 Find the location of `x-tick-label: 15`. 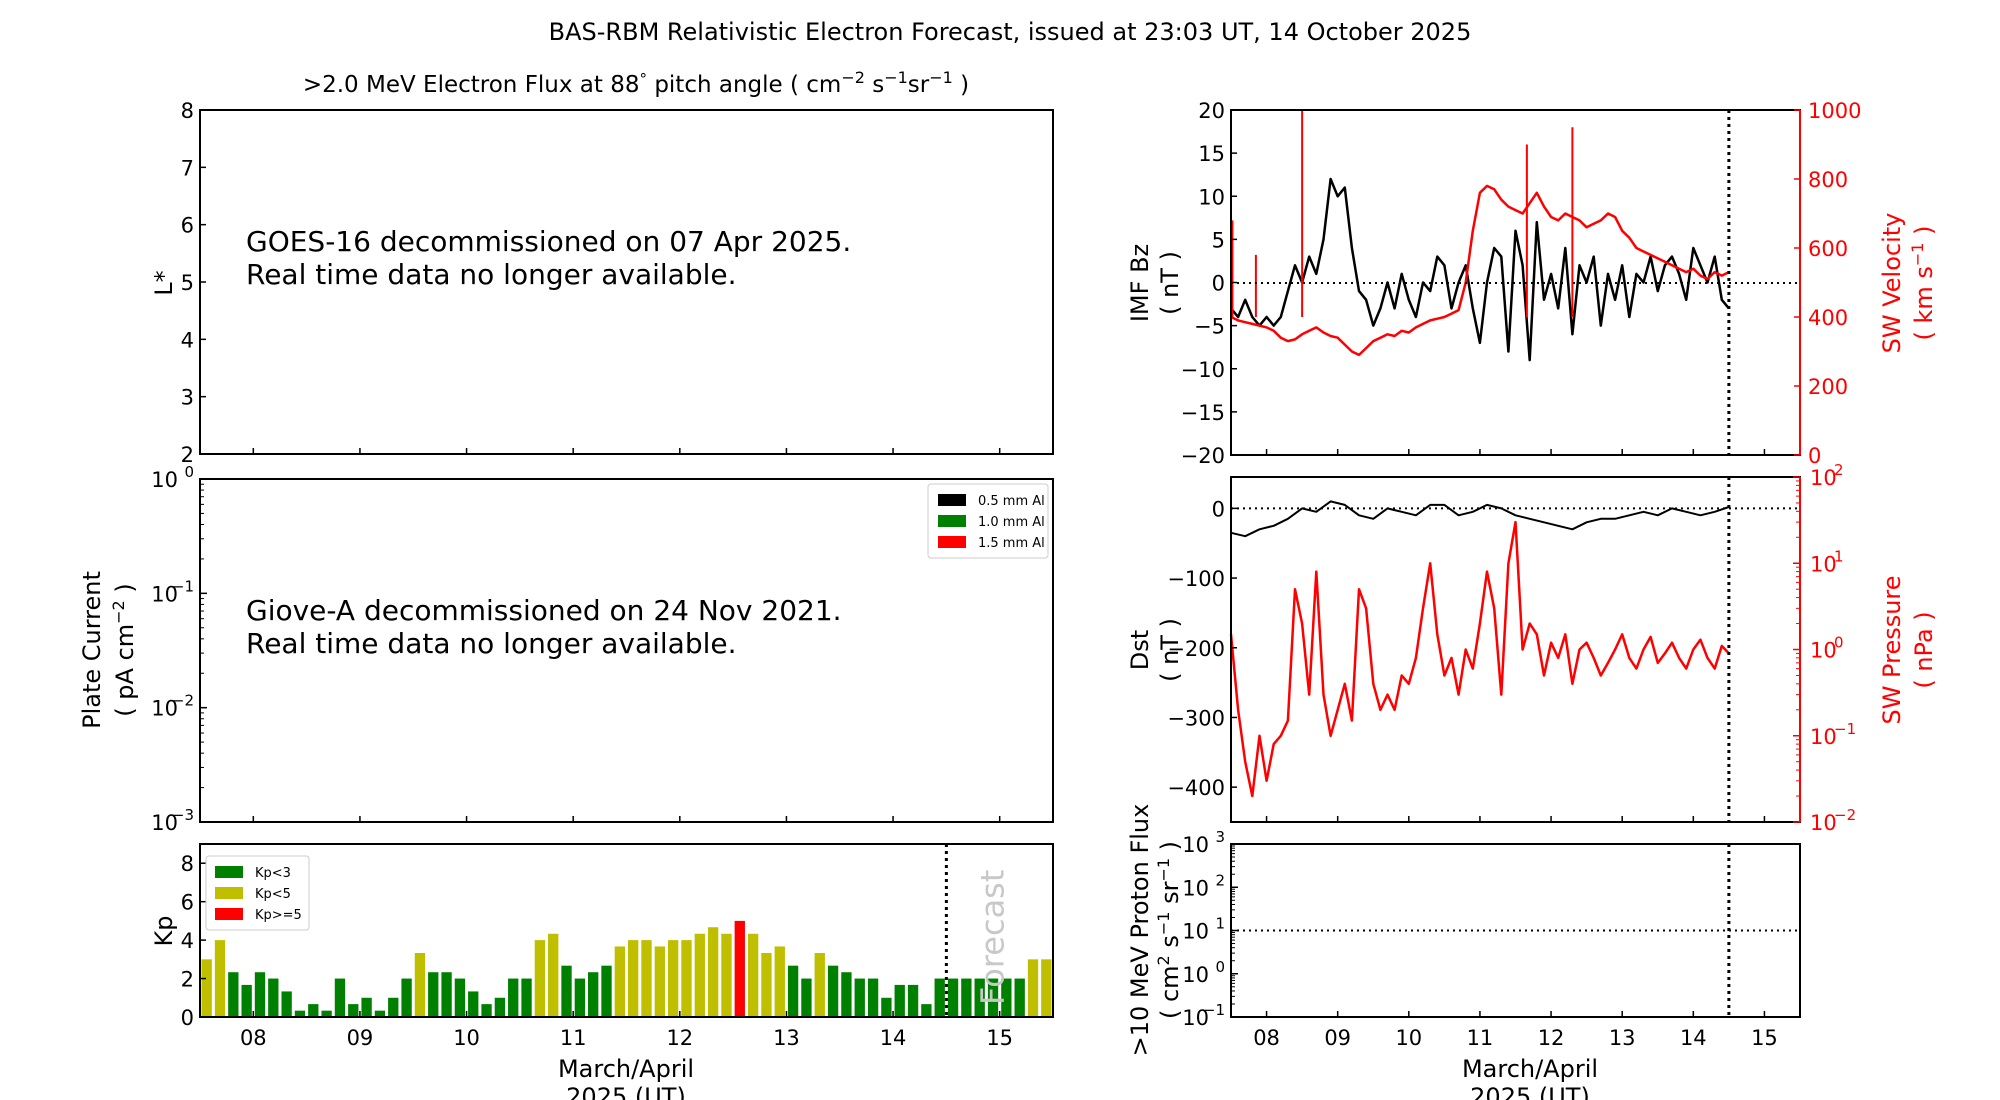

x-tick-label: 15 is located at coordinates (999, 1038).